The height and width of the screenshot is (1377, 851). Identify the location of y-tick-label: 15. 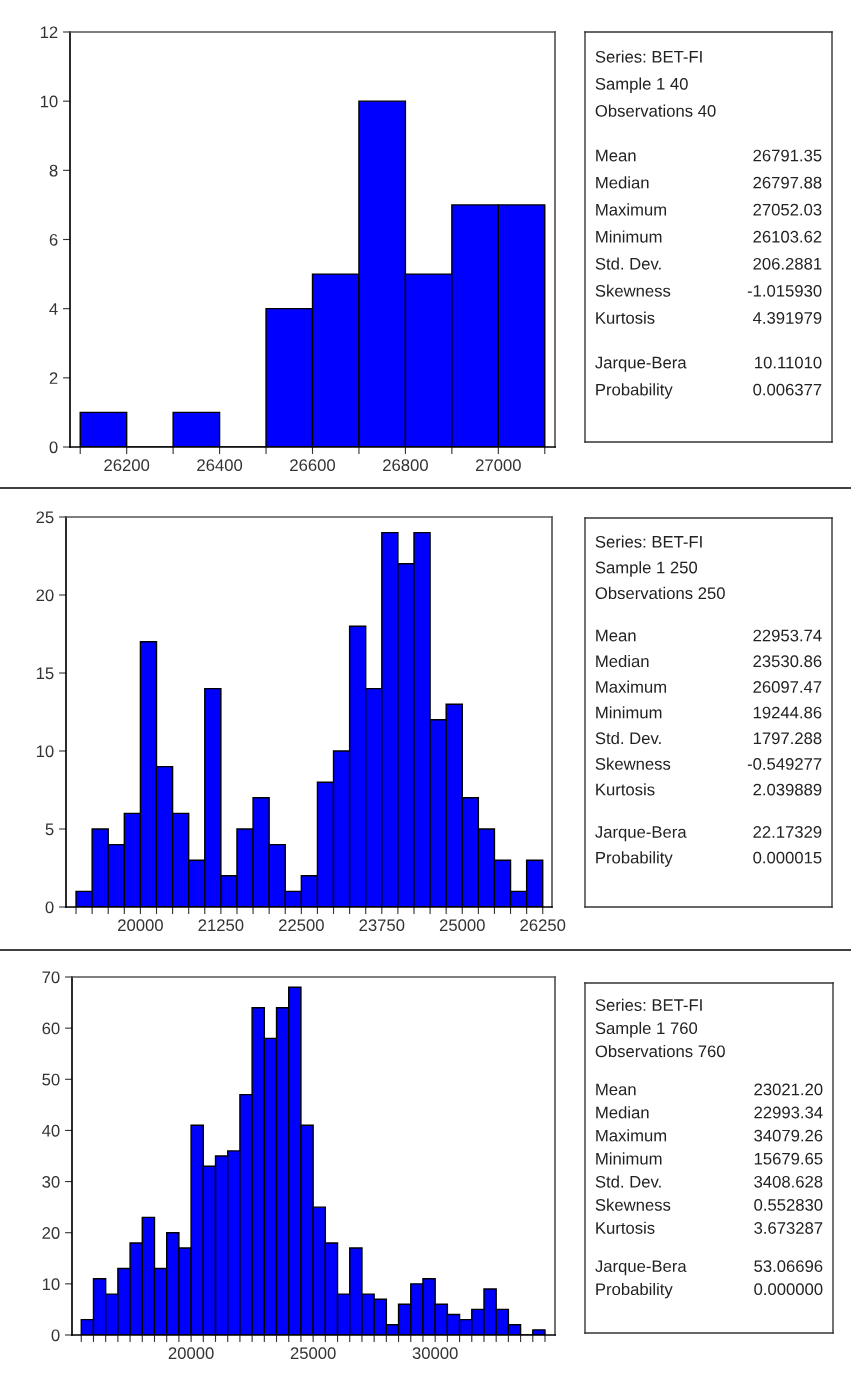
(45, 673).